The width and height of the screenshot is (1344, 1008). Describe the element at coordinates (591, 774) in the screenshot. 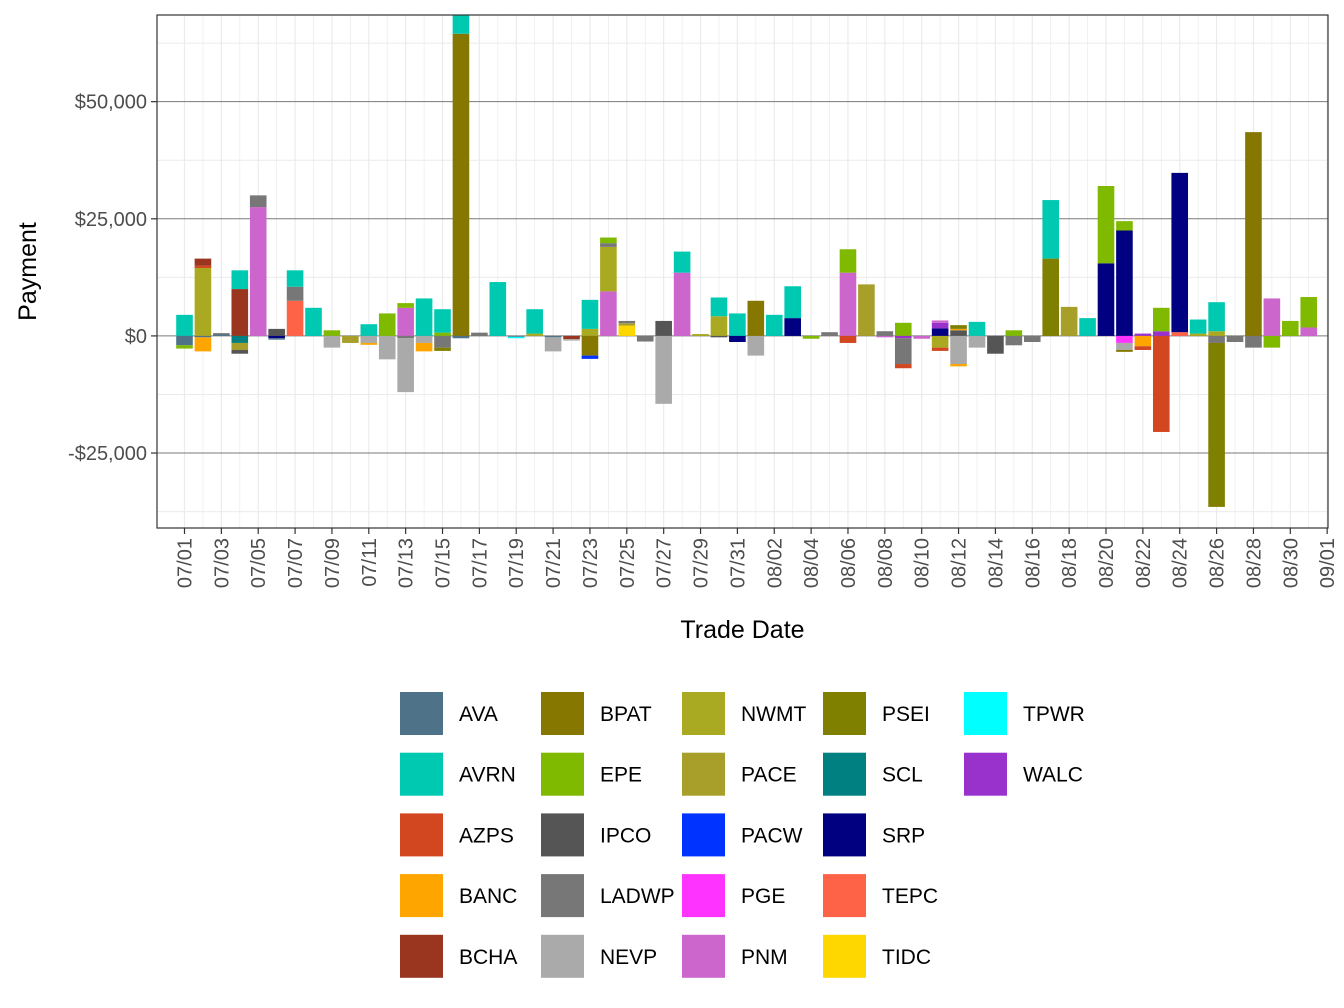

I see `legend-item-epe: EPE` at that location.